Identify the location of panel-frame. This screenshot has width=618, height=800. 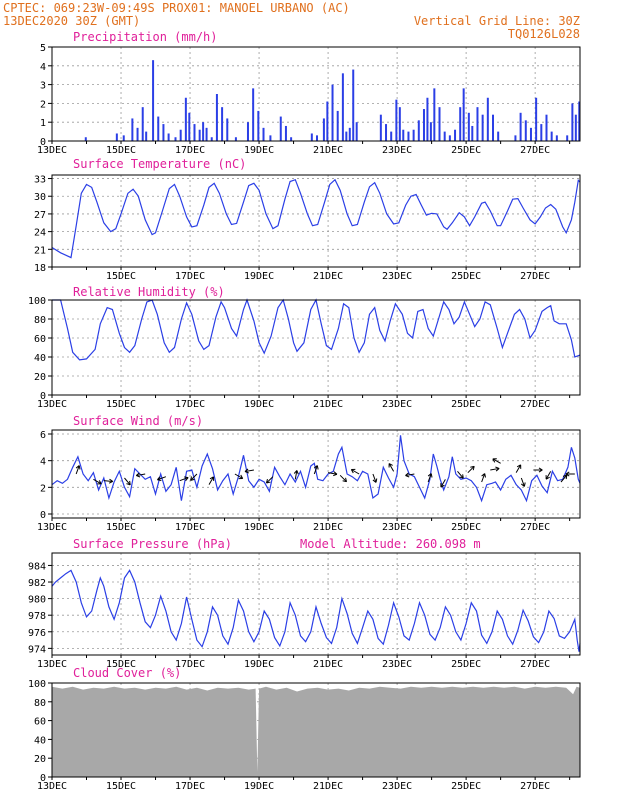
(316, 604).